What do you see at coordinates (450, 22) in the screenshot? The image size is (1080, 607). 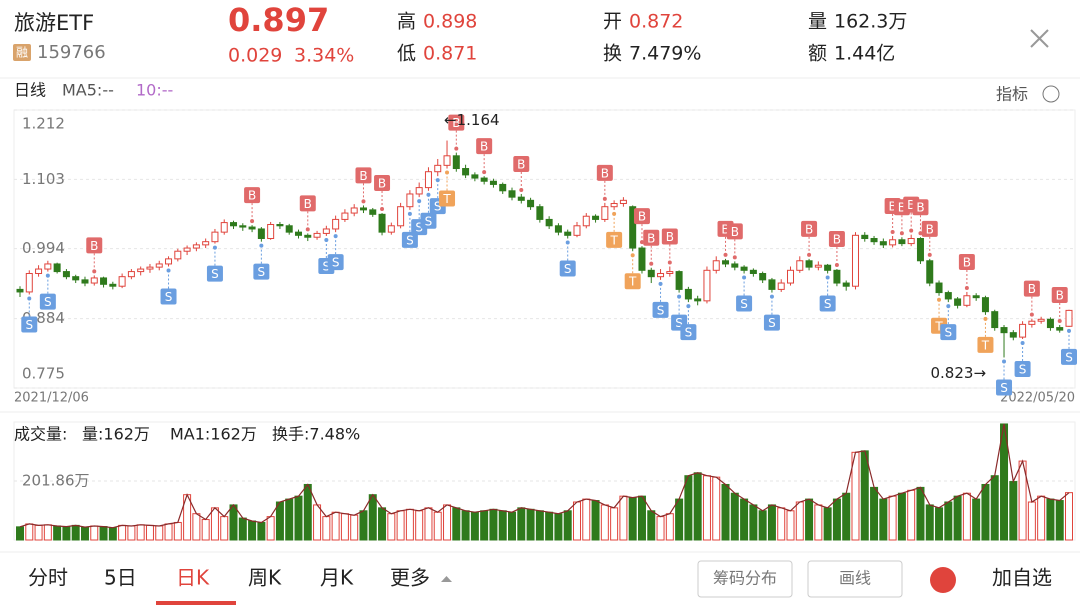 I see `stat-value: 0.898` at bounding box center [450, 22].